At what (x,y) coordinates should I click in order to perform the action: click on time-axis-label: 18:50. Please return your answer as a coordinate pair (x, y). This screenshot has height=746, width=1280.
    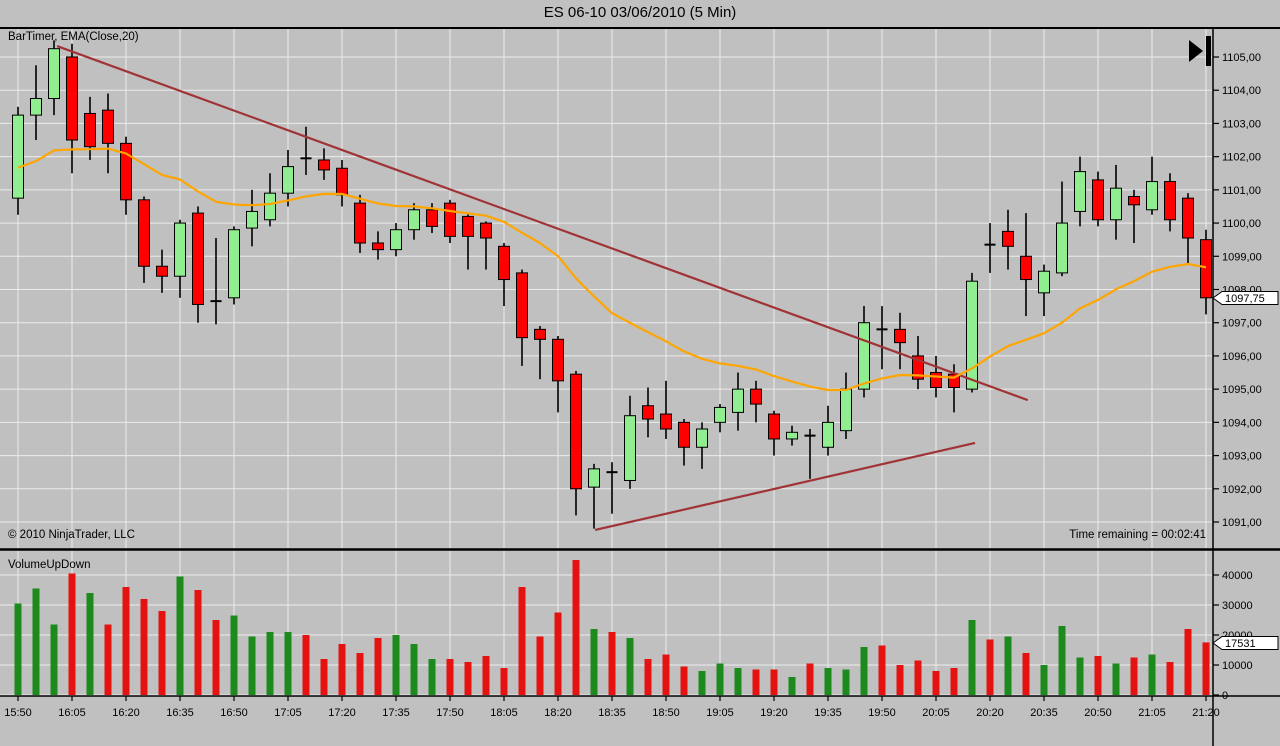
    Looking at the image, I should click on (666, 713).